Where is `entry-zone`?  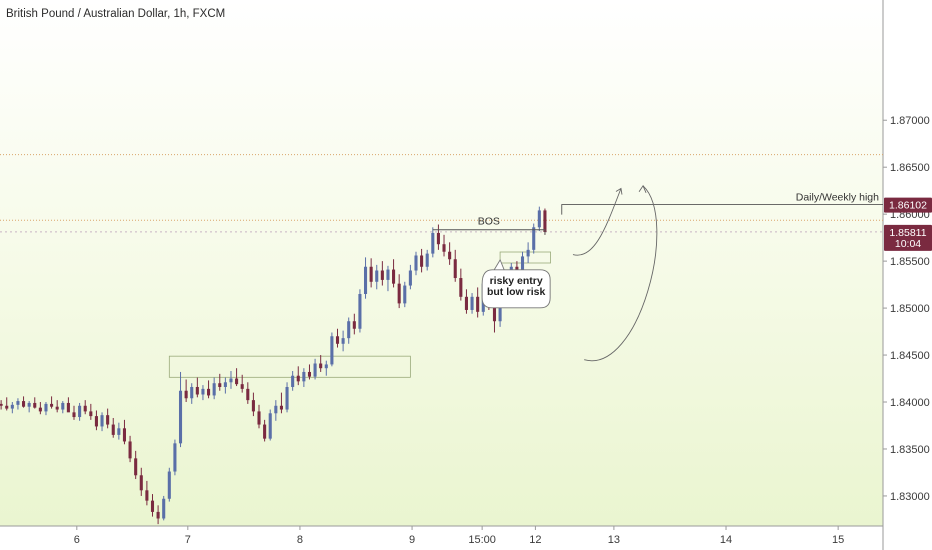 entry-zone is located at coordinates (525, 257).